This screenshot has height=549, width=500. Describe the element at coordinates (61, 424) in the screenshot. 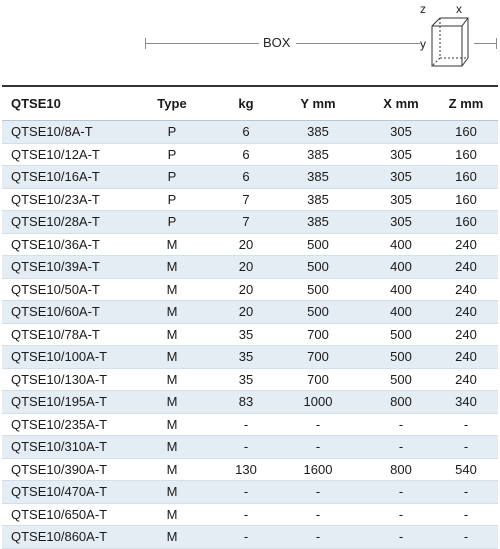

I see `cell-model: QTSE10/235A-T` at that location.